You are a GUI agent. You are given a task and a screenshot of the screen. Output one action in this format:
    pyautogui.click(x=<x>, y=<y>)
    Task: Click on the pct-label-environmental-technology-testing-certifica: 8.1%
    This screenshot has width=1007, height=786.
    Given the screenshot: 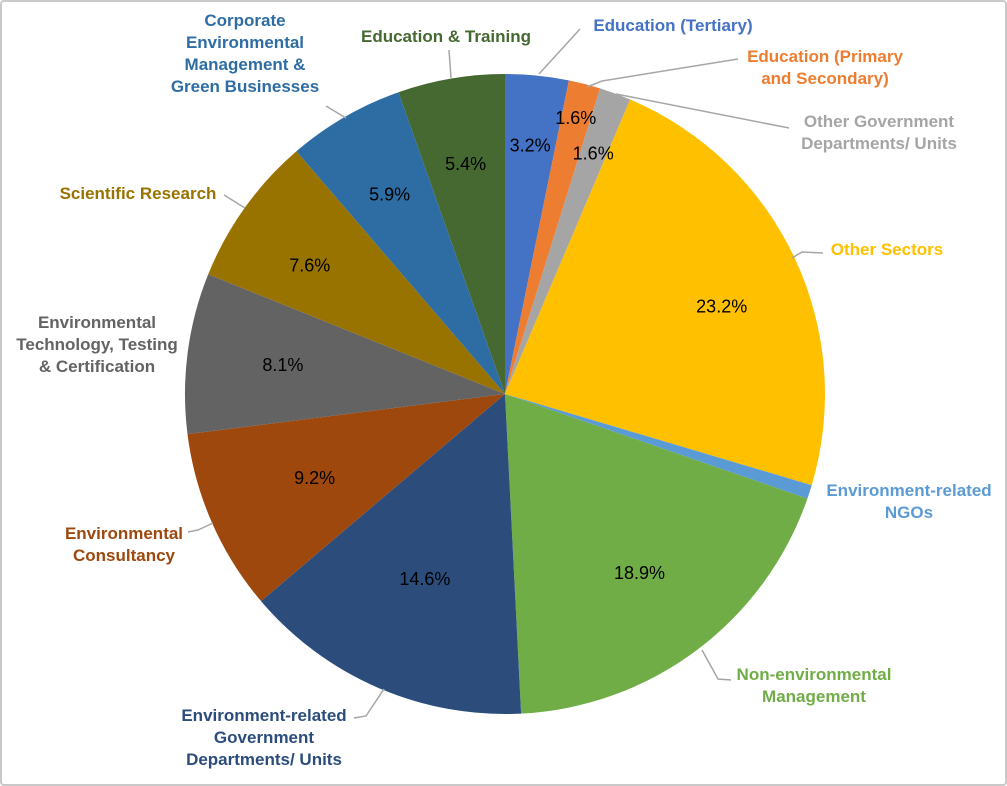 What is the action you would take?
    pyautogui.click(x=282, y=365)
    